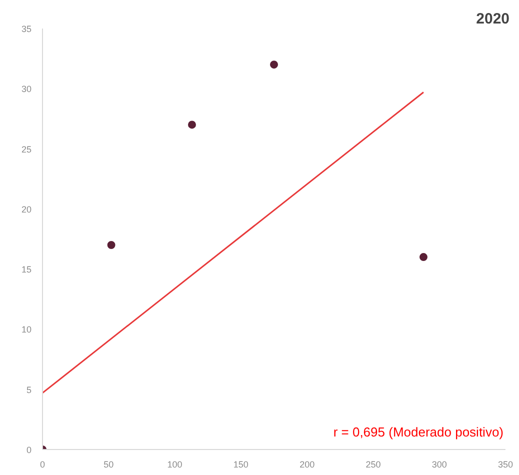 The height and width of the screenshot is (475, 519). Describe the element at coordinates (109, 465) in the screenshot. I see `x-tick-label: 50` at that location.